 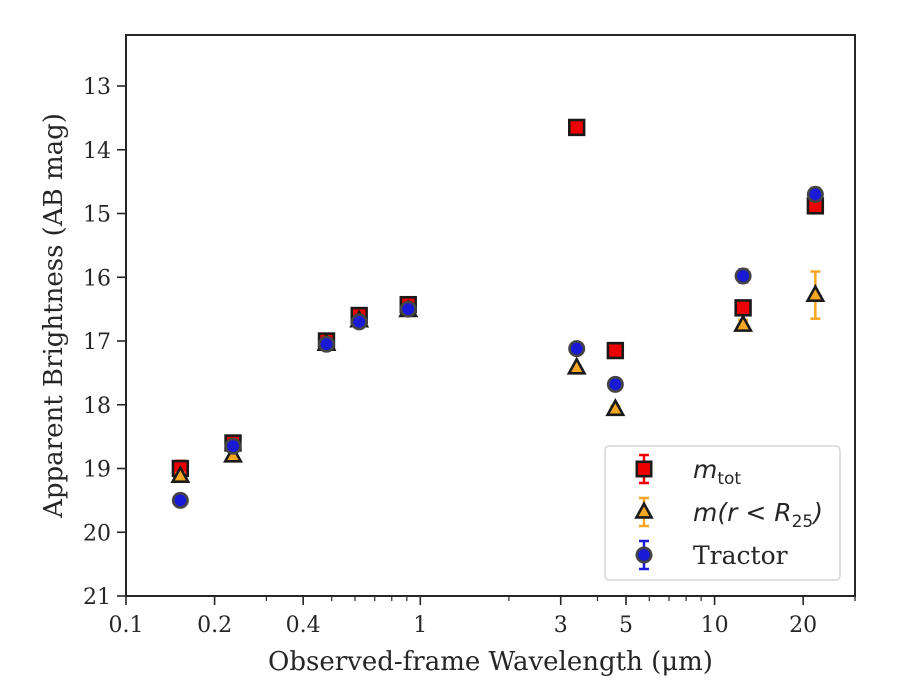 I want to click on y-tick-label: 19, so click(x=97, y=470).